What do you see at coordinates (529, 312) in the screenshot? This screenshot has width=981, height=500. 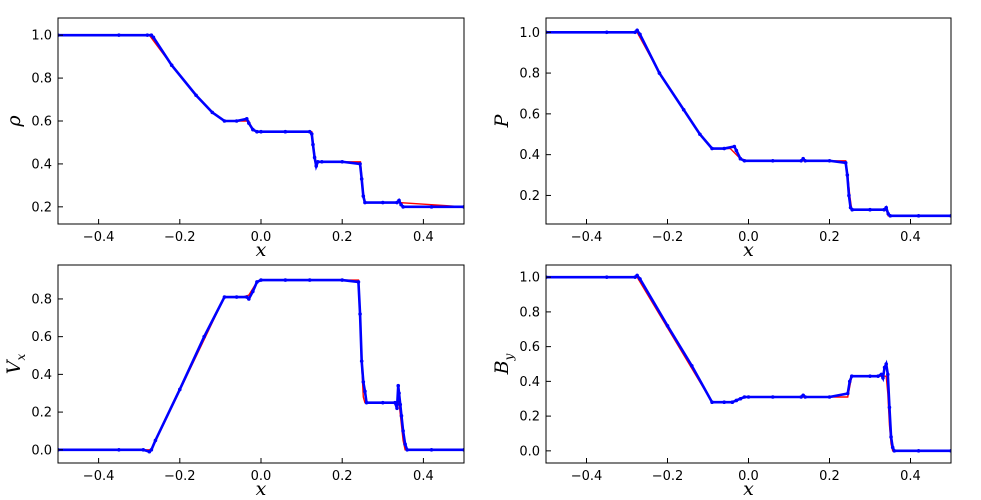 I see `y-tick-label: 0.8` at bounding box center [529, 312].